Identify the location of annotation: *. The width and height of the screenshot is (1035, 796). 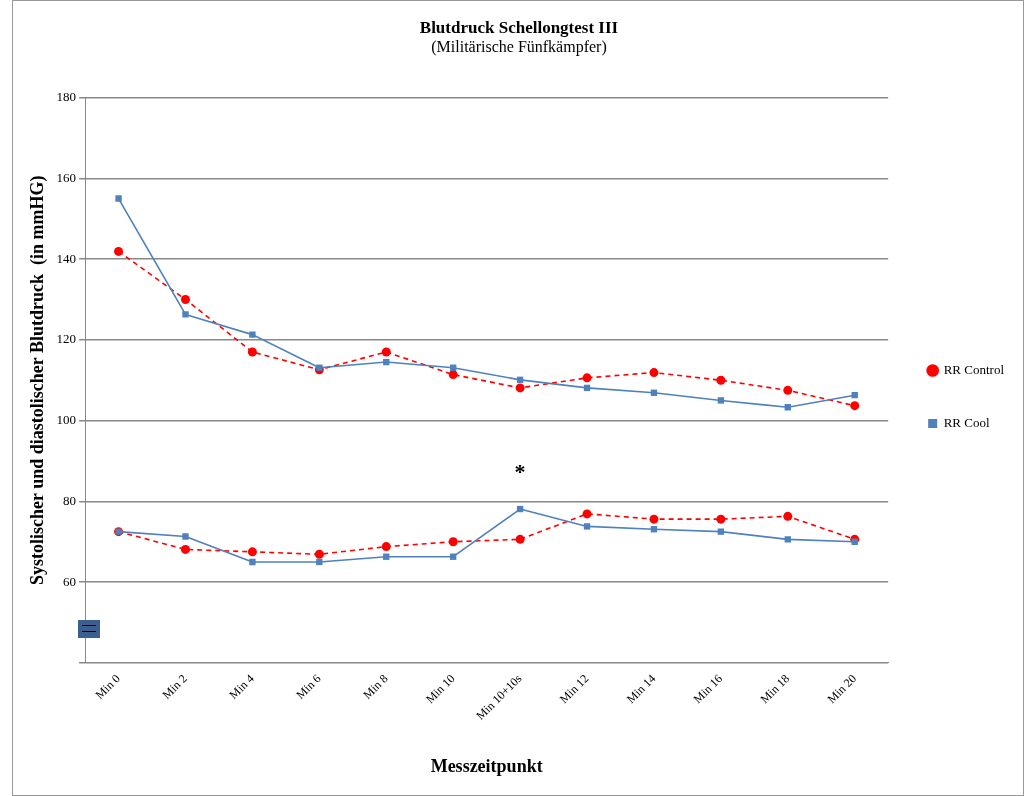
(520, 471).